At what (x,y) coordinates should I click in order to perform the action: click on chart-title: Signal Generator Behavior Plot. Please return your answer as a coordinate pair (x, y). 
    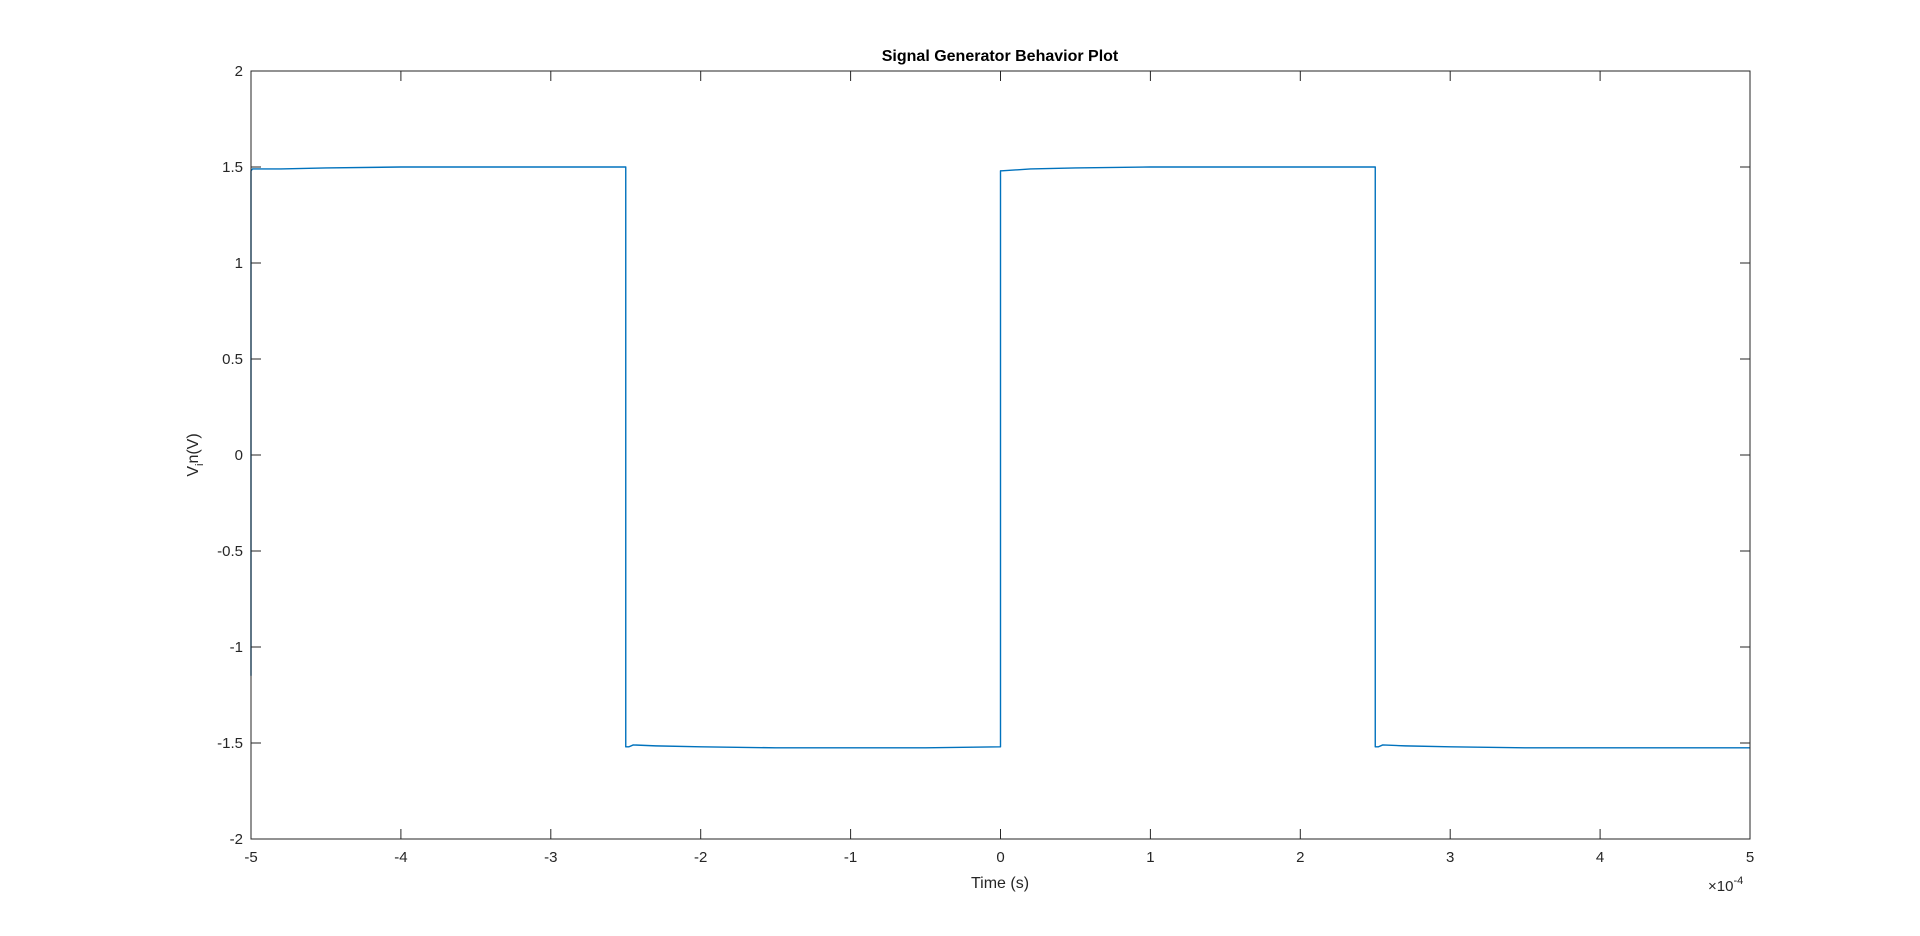
    Looking at the image, I should click on (1000, 56).